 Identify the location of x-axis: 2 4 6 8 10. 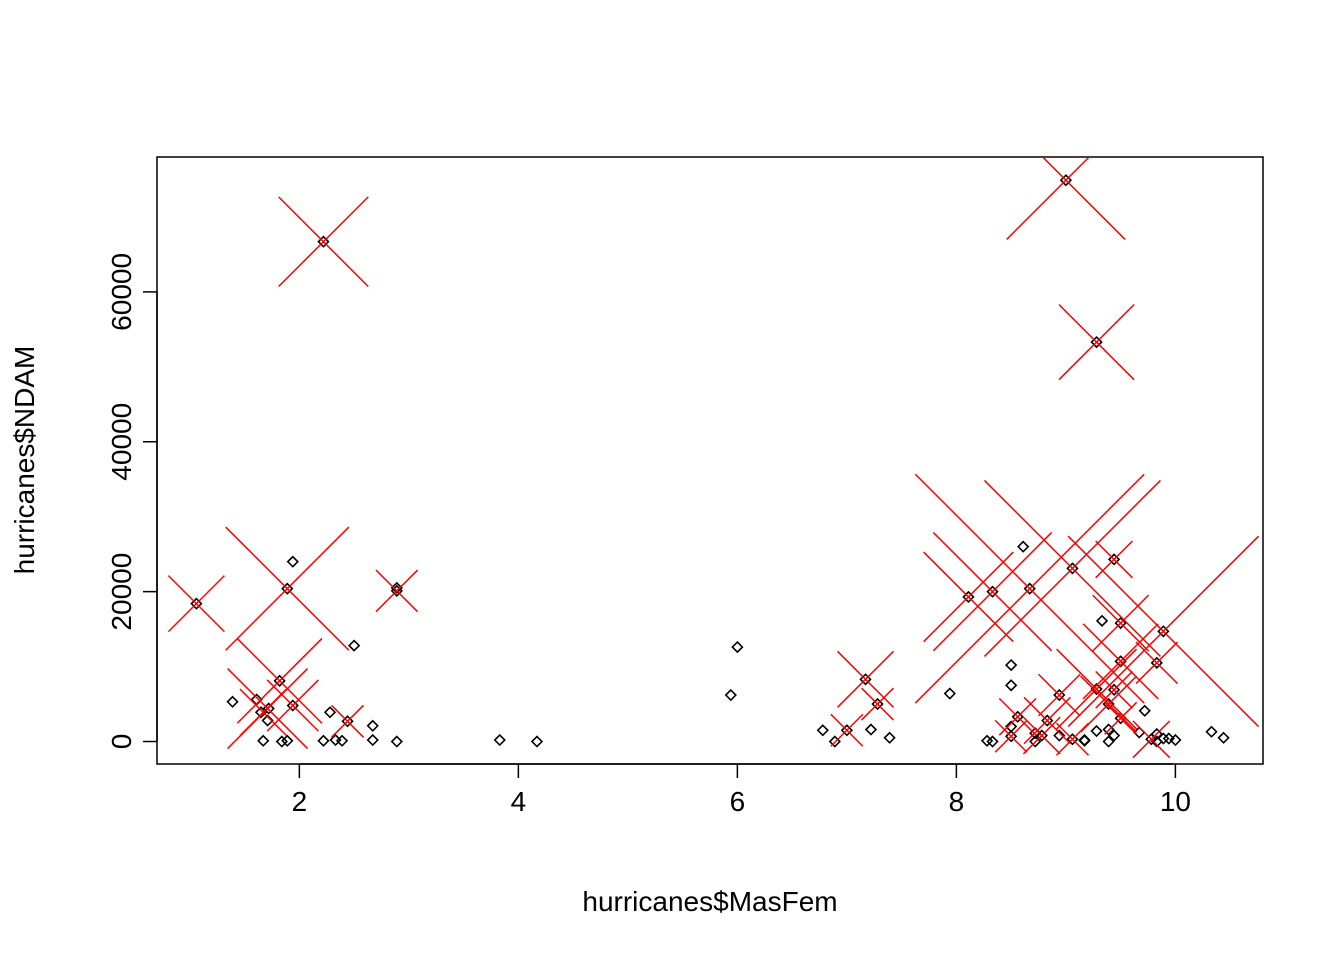
(741, 790).